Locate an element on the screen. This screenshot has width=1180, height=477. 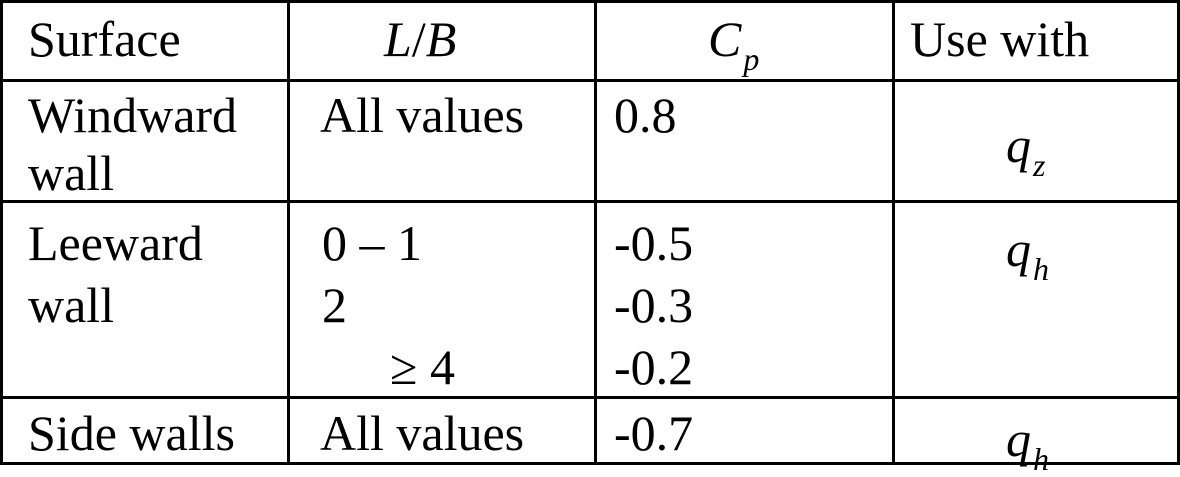
row3-use-sub: h is located at coordinates (1041, 459).